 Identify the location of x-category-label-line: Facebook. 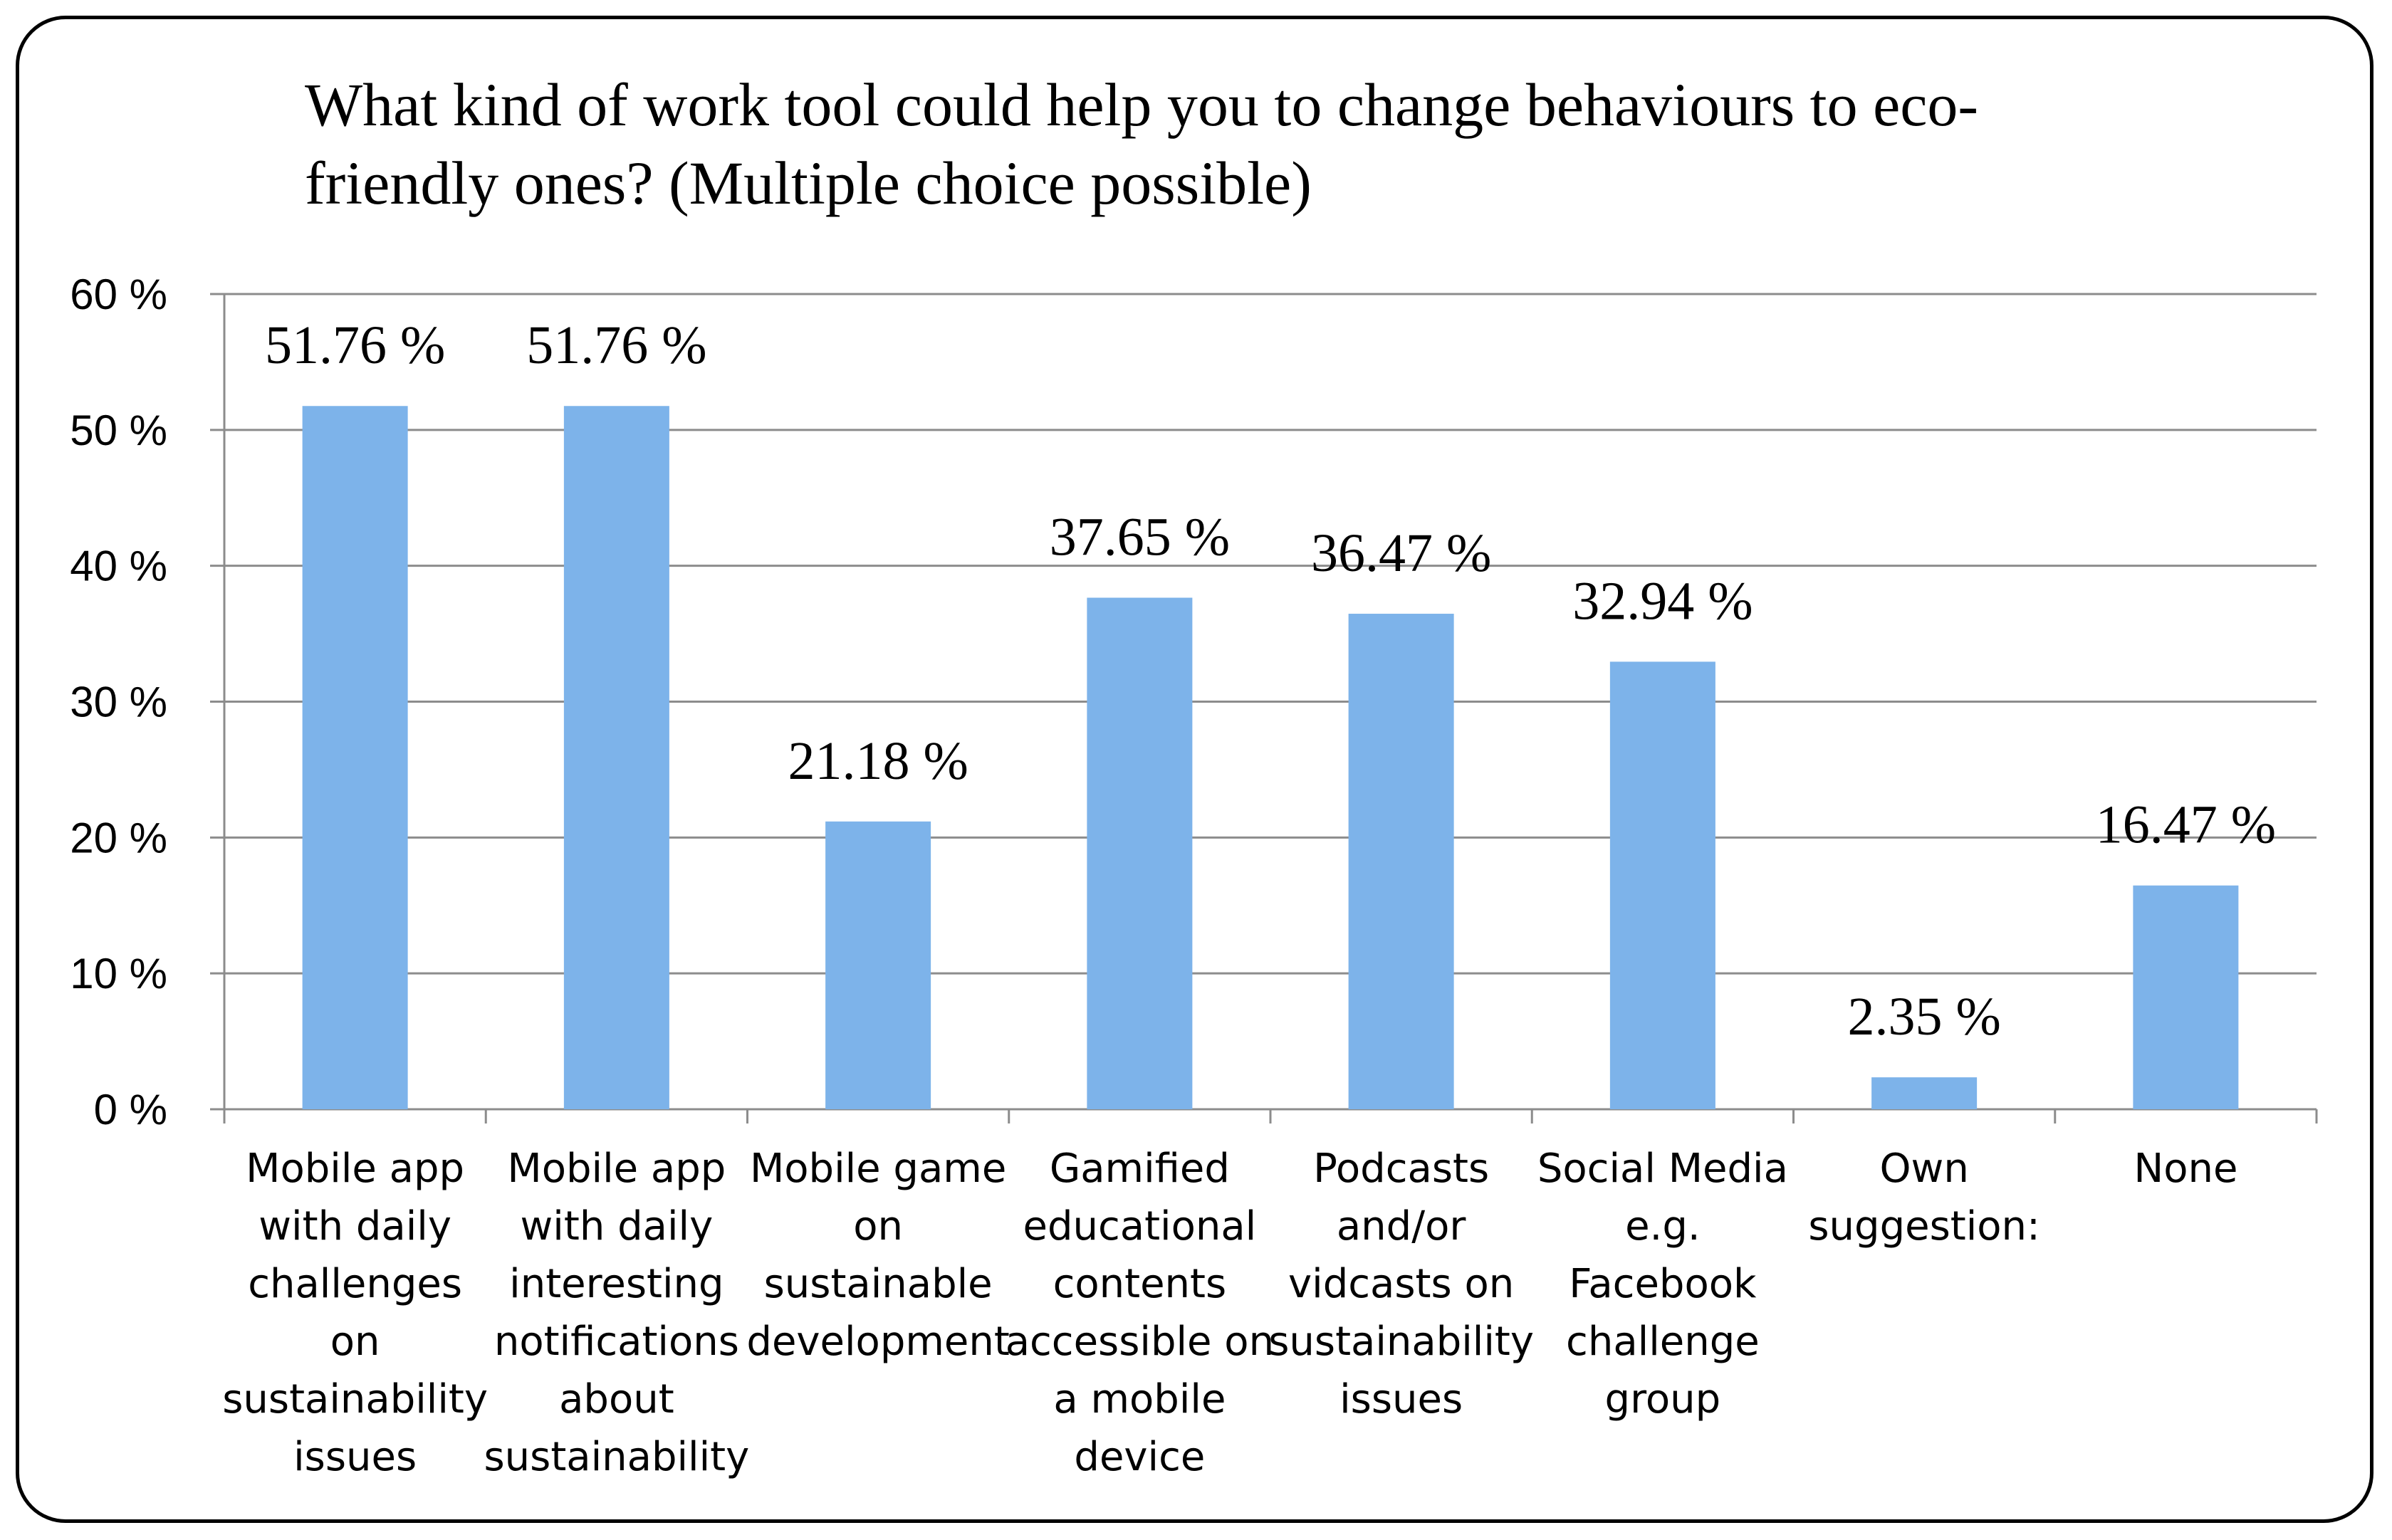
(1663, 1284).